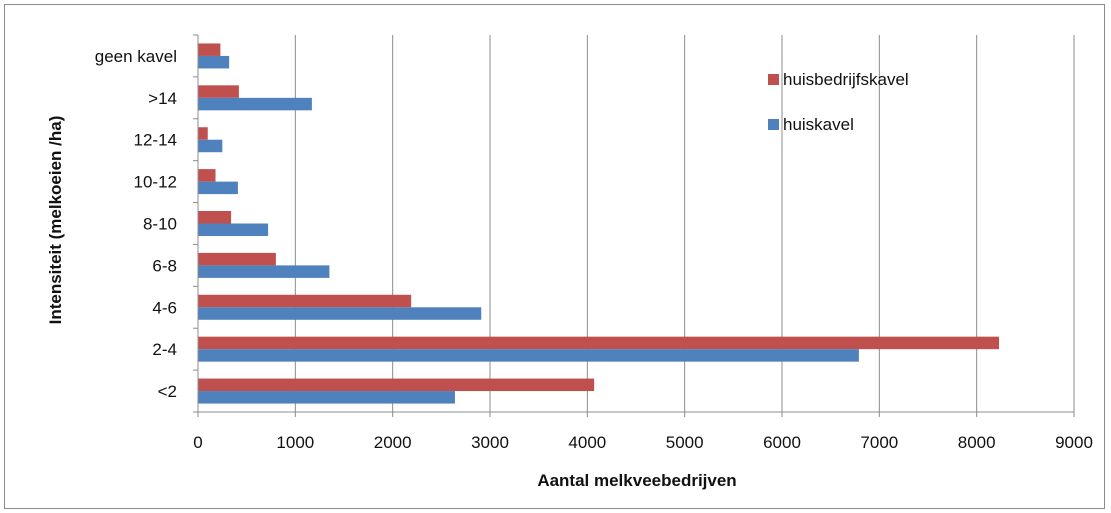 The width and height of the screenshot is (1111, 513). Describe the element at coordinates (818, 124) in the screenshot. I see `legend-label-huiskavel: huiskavel` at that location.